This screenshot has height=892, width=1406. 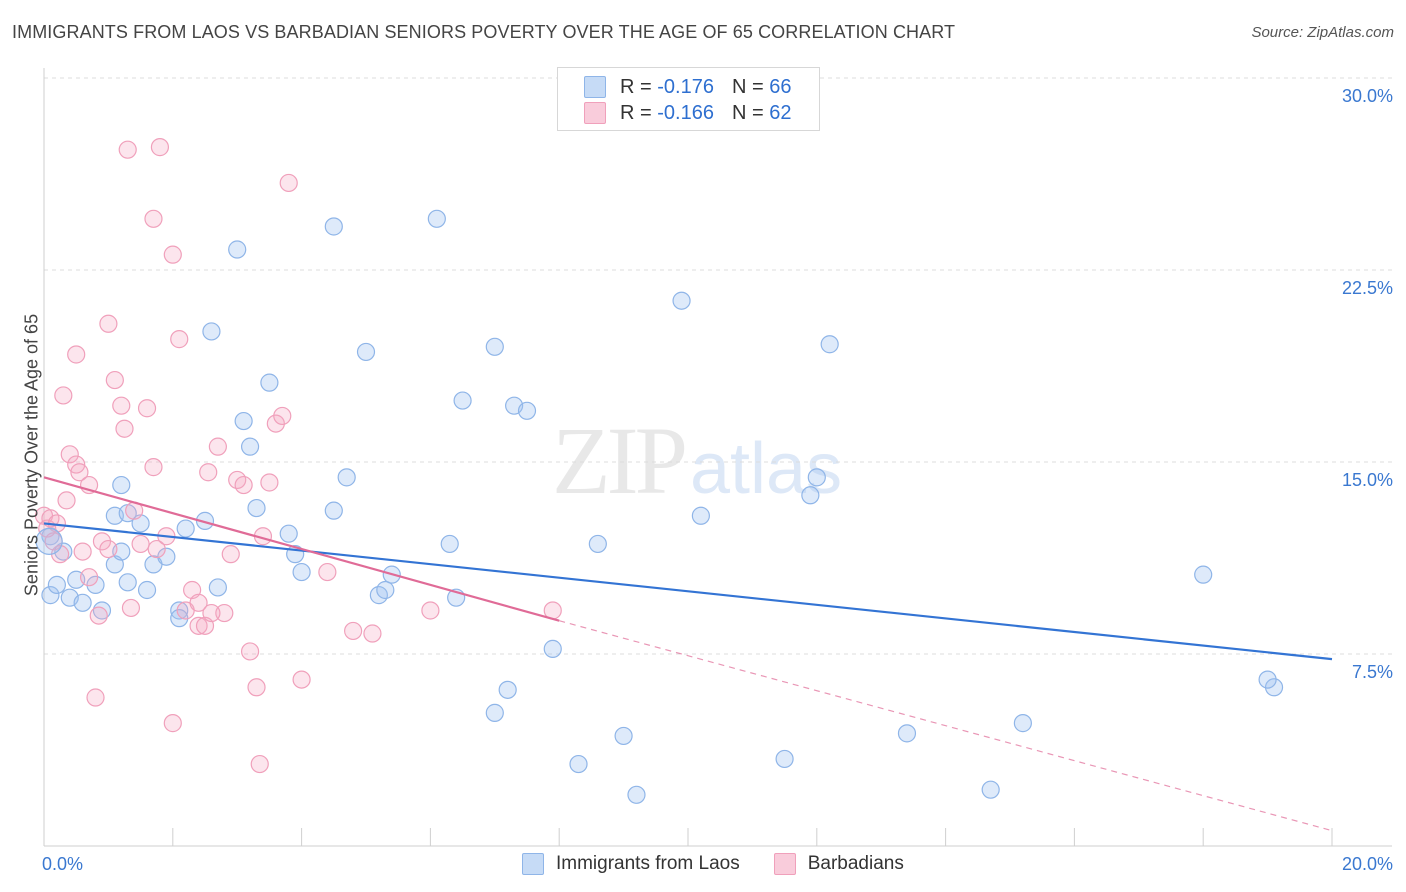 I want to click on source-label: Source: ZipAtlas.com, so click(x=1322, y=32).